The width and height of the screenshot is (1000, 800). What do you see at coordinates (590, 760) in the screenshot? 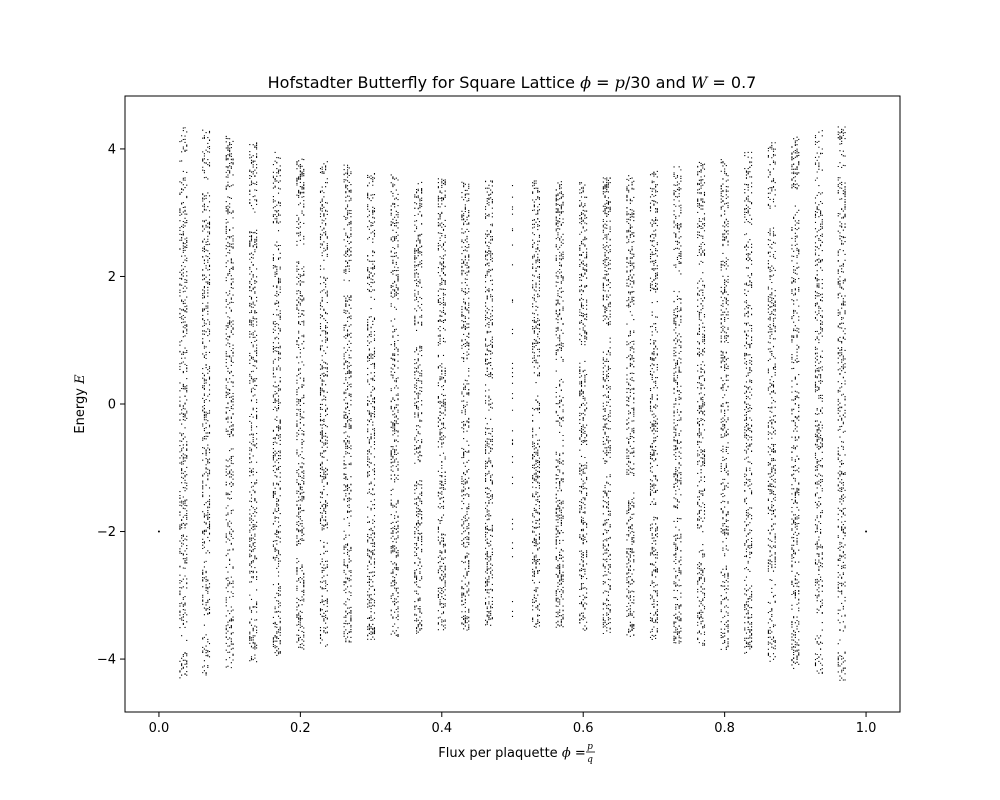
I see `xlabel-fraction-denominator: q` at bounding box center [590, 760].